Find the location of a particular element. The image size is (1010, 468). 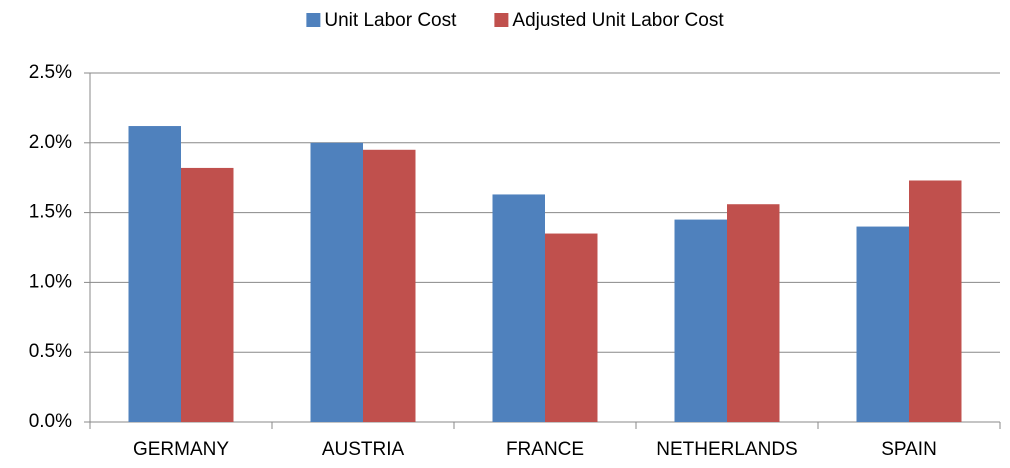

legend-label: Unit Labor Cost is located at coordinates (390, 20).